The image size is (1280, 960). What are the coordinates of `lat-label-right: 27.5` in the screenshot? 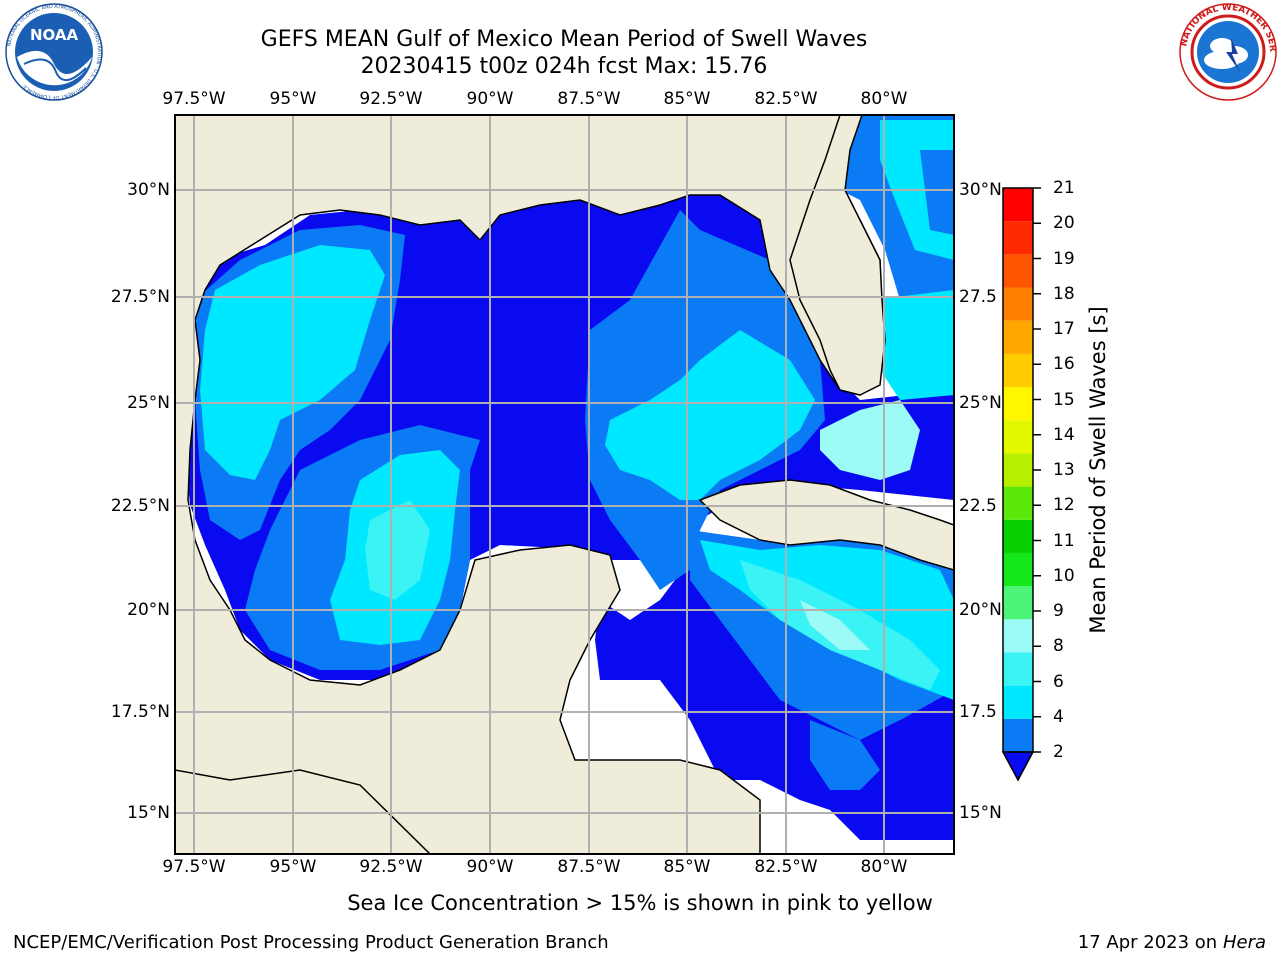 It's located at (978, 297).